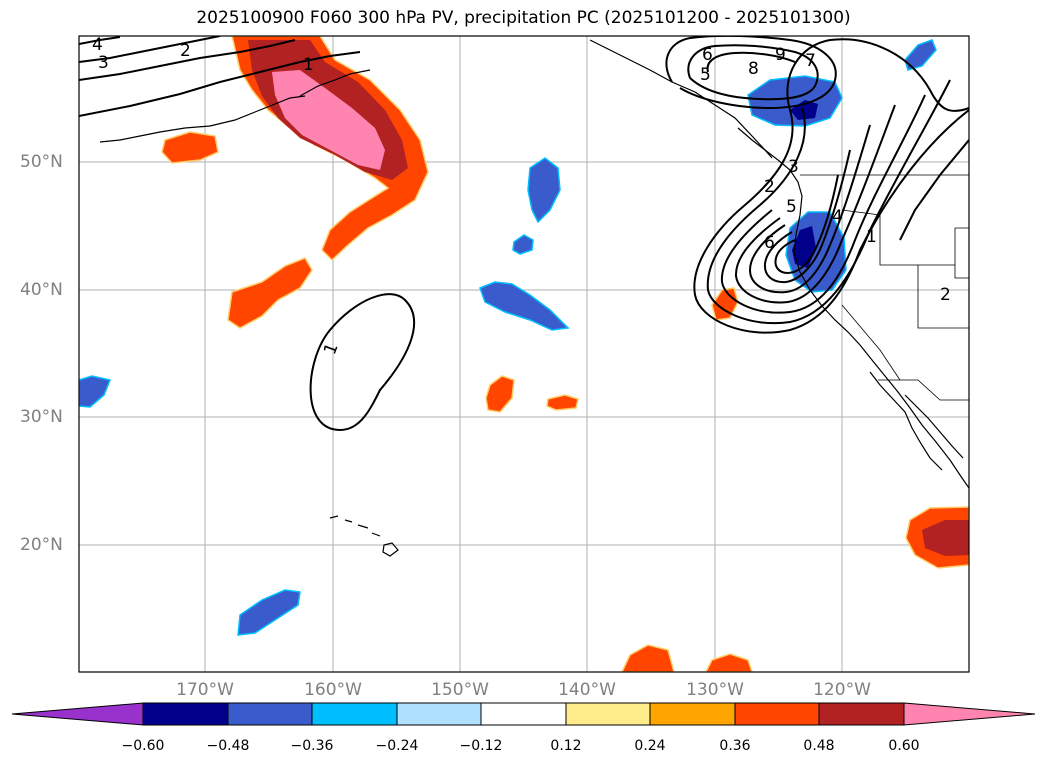 Image resolution: width=1047 pixels, height=765 pixels. I want to click on alaska-coast, so click(684, 100).